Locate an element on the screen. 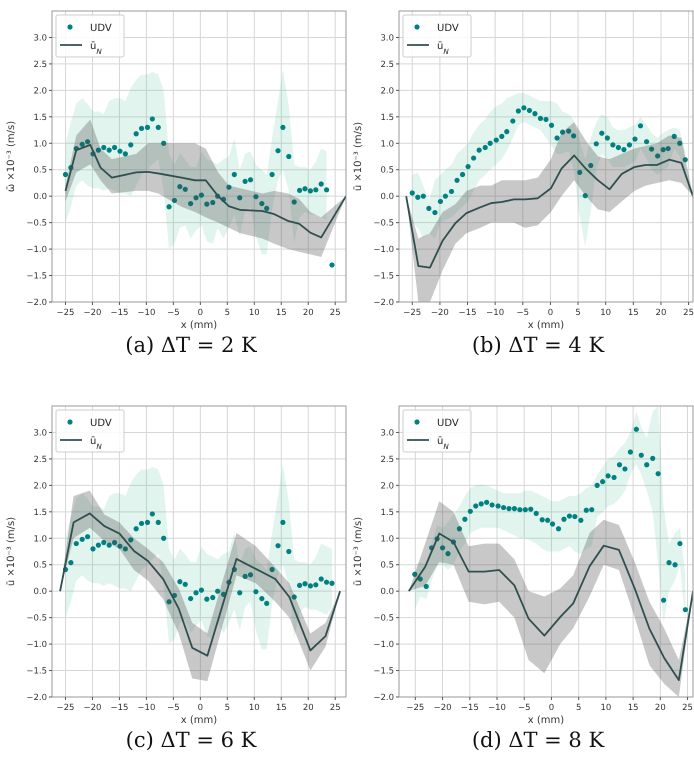  x-tick-label: −5 is located at coordinates (524, 708).